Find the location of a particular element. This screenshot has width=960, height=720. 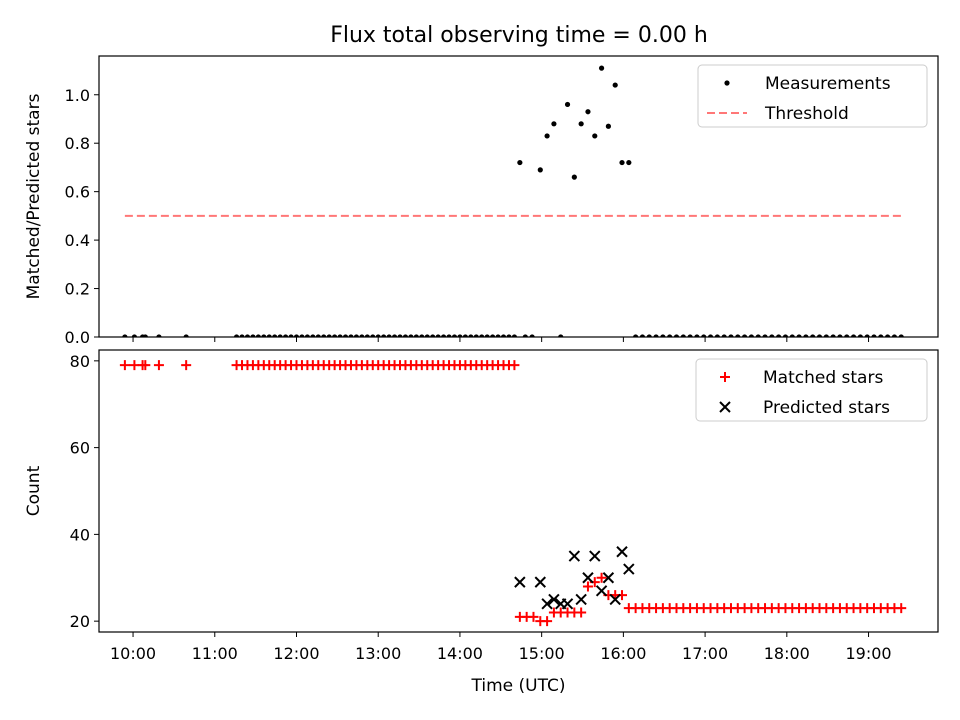

legend-label: Threshold is located at coordinates (806, 114).